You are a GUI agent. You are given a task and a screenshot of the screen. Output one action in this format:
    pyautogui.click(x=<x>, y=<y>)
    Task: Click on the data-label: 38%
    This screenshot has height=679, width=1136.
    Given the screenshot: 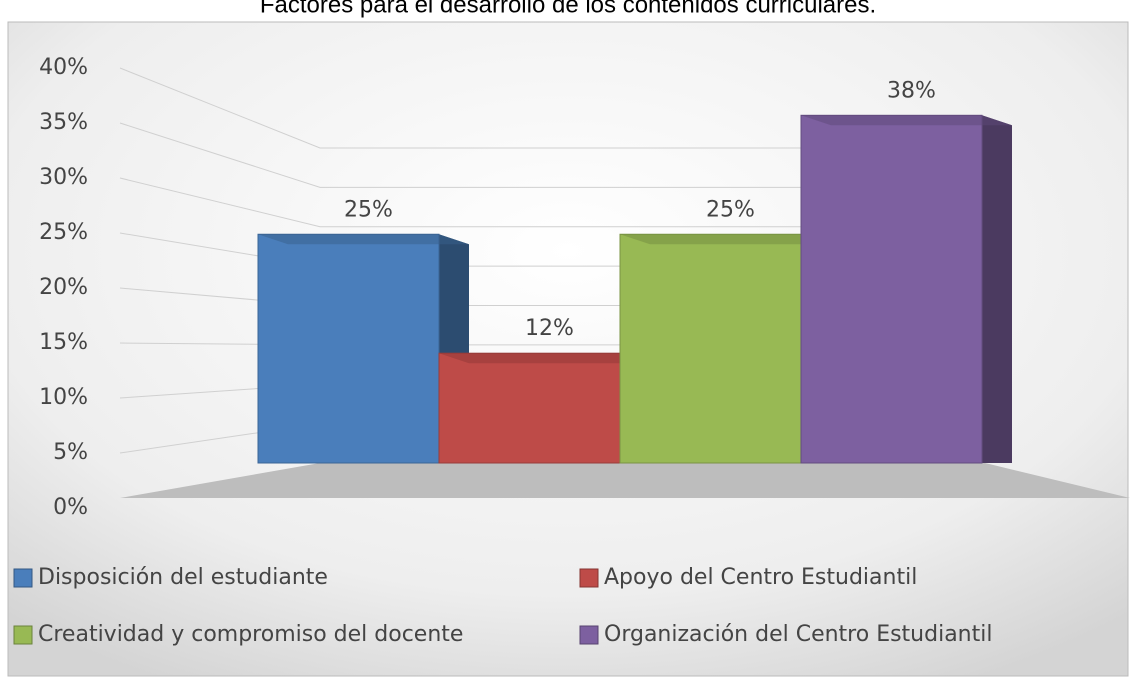 What is the action you would take?
    pyautogui.click(x=911, y=90)
    